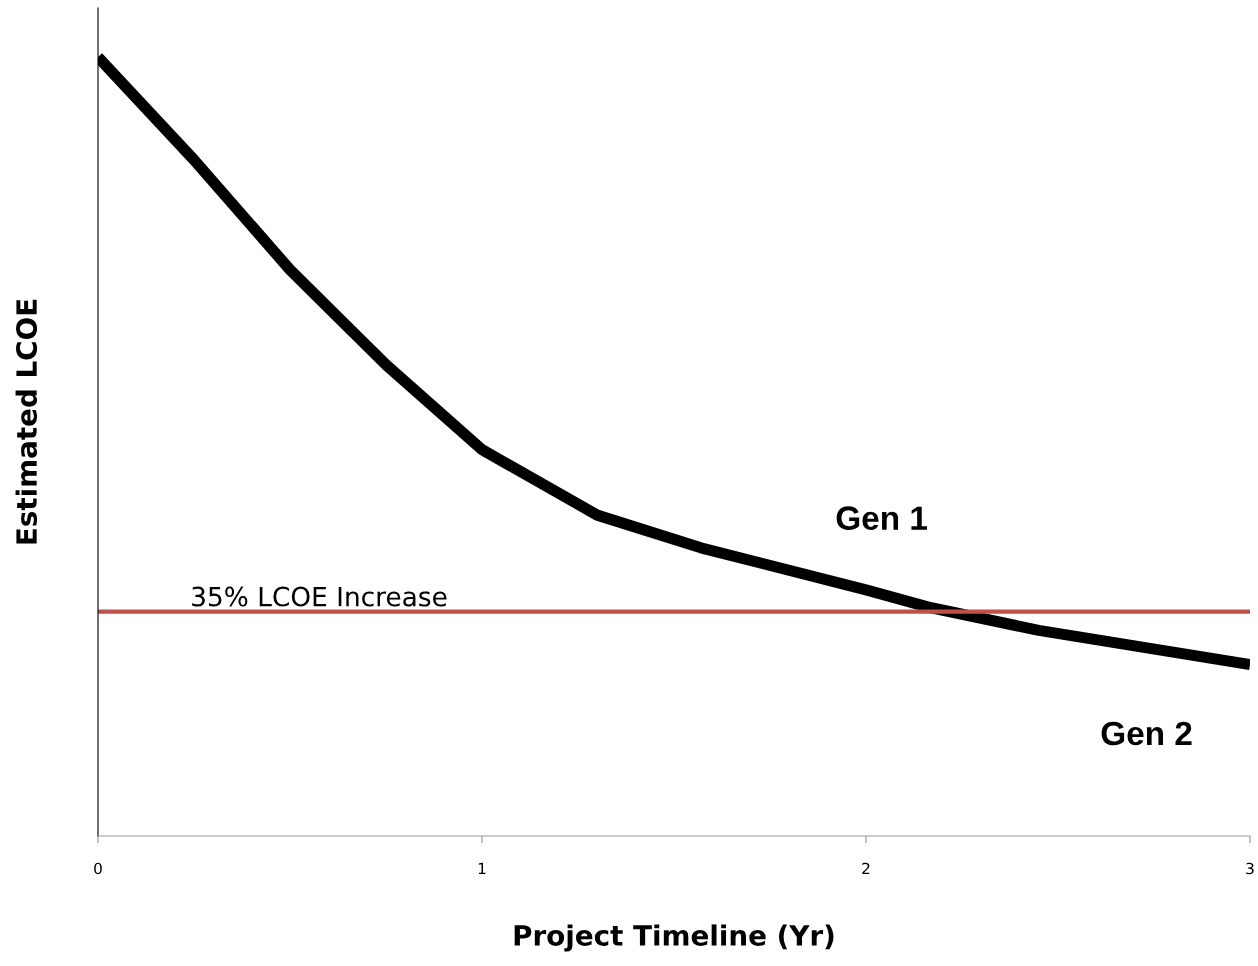  I want to click on y-axis-title: Estimated LCOE, so click(26, 421).